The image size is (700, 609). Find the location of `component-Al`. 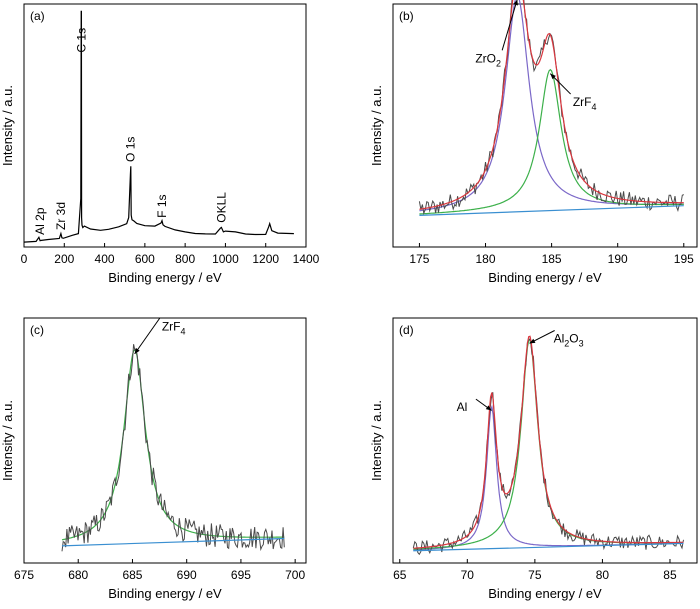

component-Al is located at coordinates (548, 477).